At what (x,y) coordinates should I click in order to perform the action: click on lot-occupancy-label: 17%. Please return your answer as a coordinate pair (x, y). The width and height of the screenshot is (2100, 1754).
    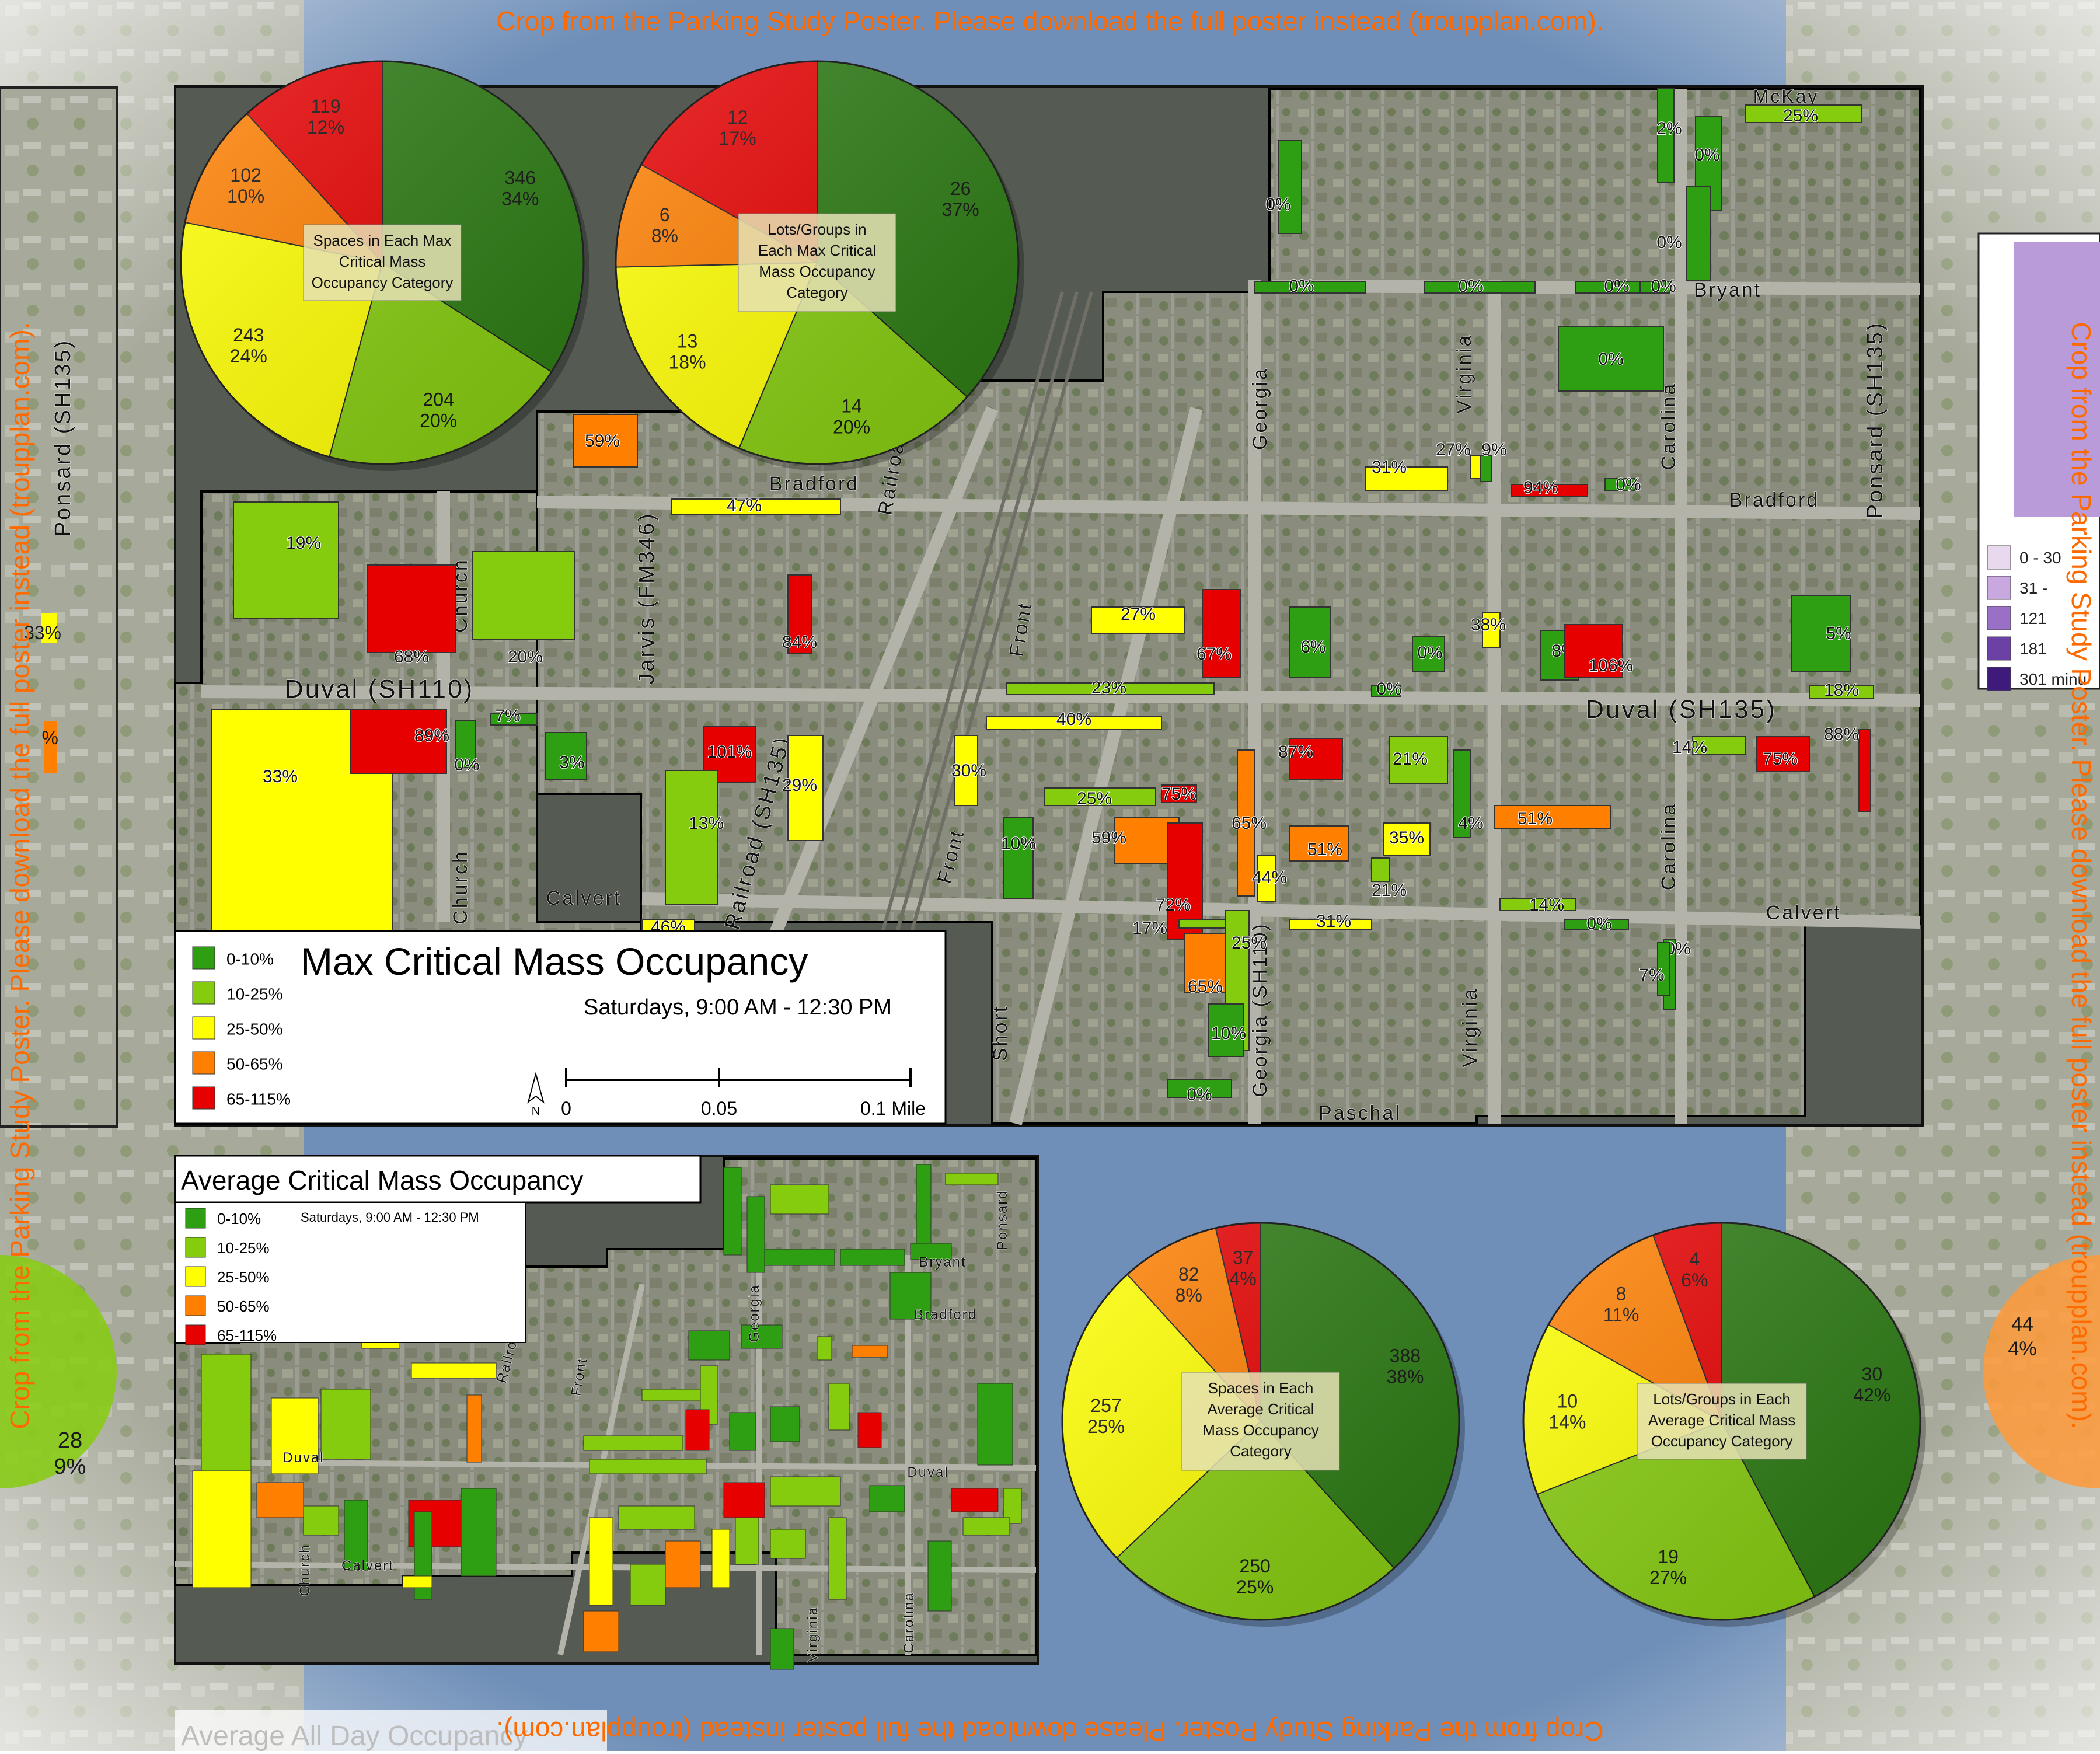
    Looking at the image, I should click on (1149, 928).